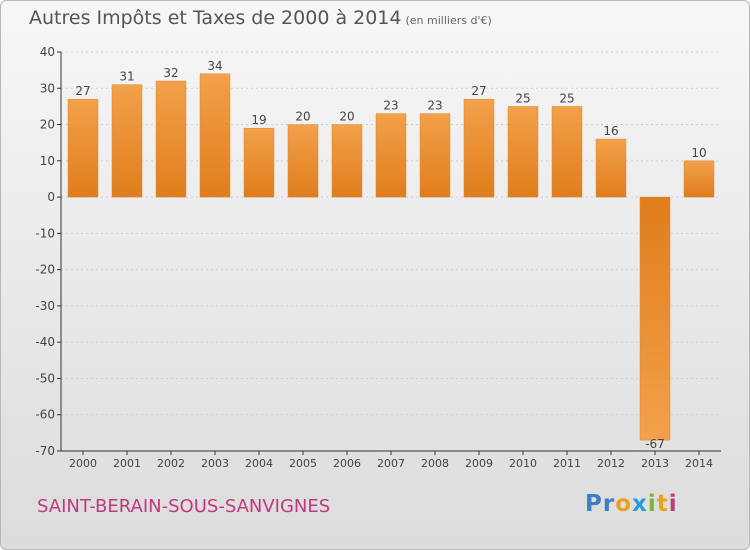 The height and width of the screenshot is (550, 750). Describe the element at coordinates (127, 141) in the screenshot. I see `bar-2001` at that location.